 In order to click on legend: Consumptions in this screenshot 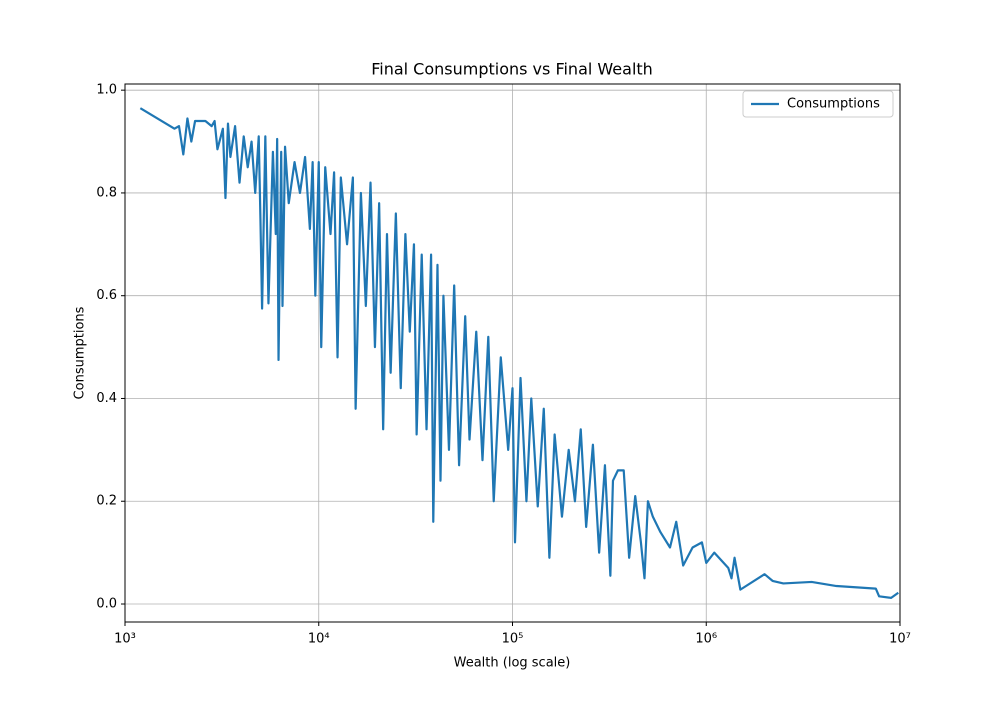, I will do `click(818, 104)`.